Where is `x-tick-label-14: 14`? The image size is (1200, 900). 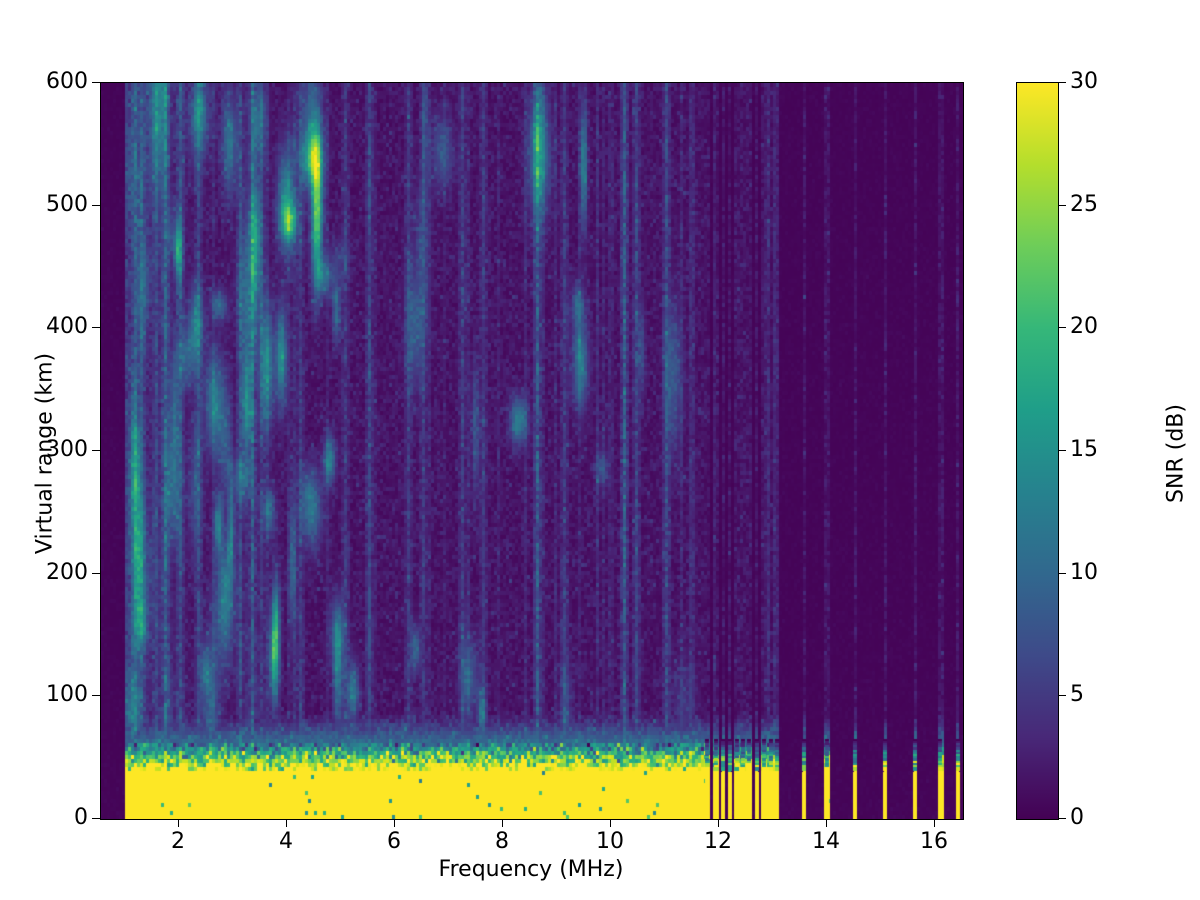 x-tick-label-14: 14 is located at coordinates (826, 841).